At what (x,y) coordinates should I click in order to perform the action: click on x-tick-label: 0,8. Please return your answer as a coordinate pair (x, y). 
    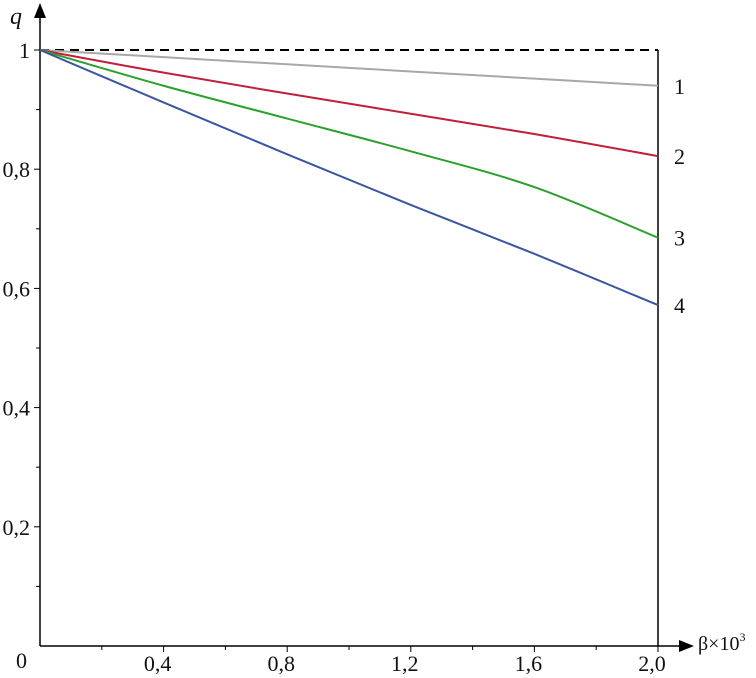
    Looking at the image, I should click on (281, 663).